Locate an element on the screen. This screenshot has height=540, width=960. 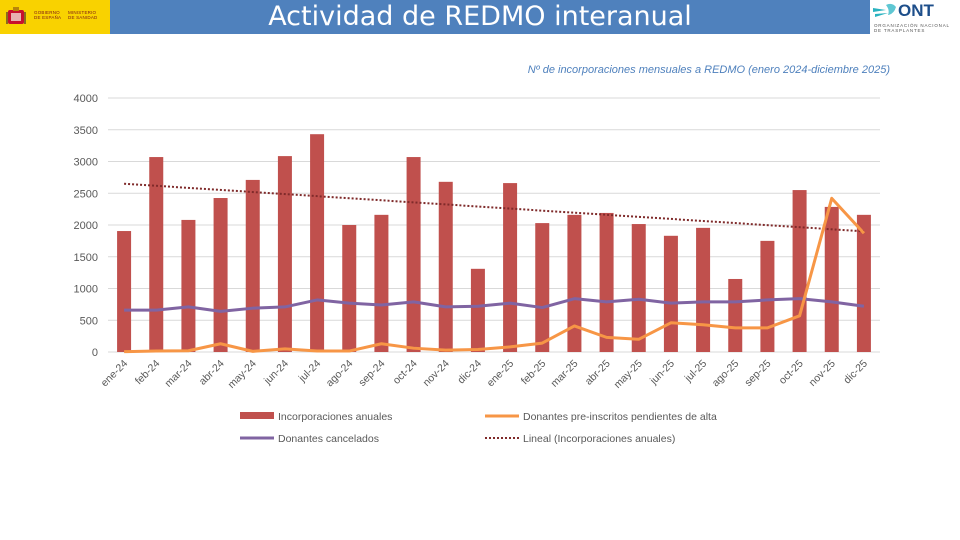
x-tick-label: feb-25 is located at coordinates (534, 373).